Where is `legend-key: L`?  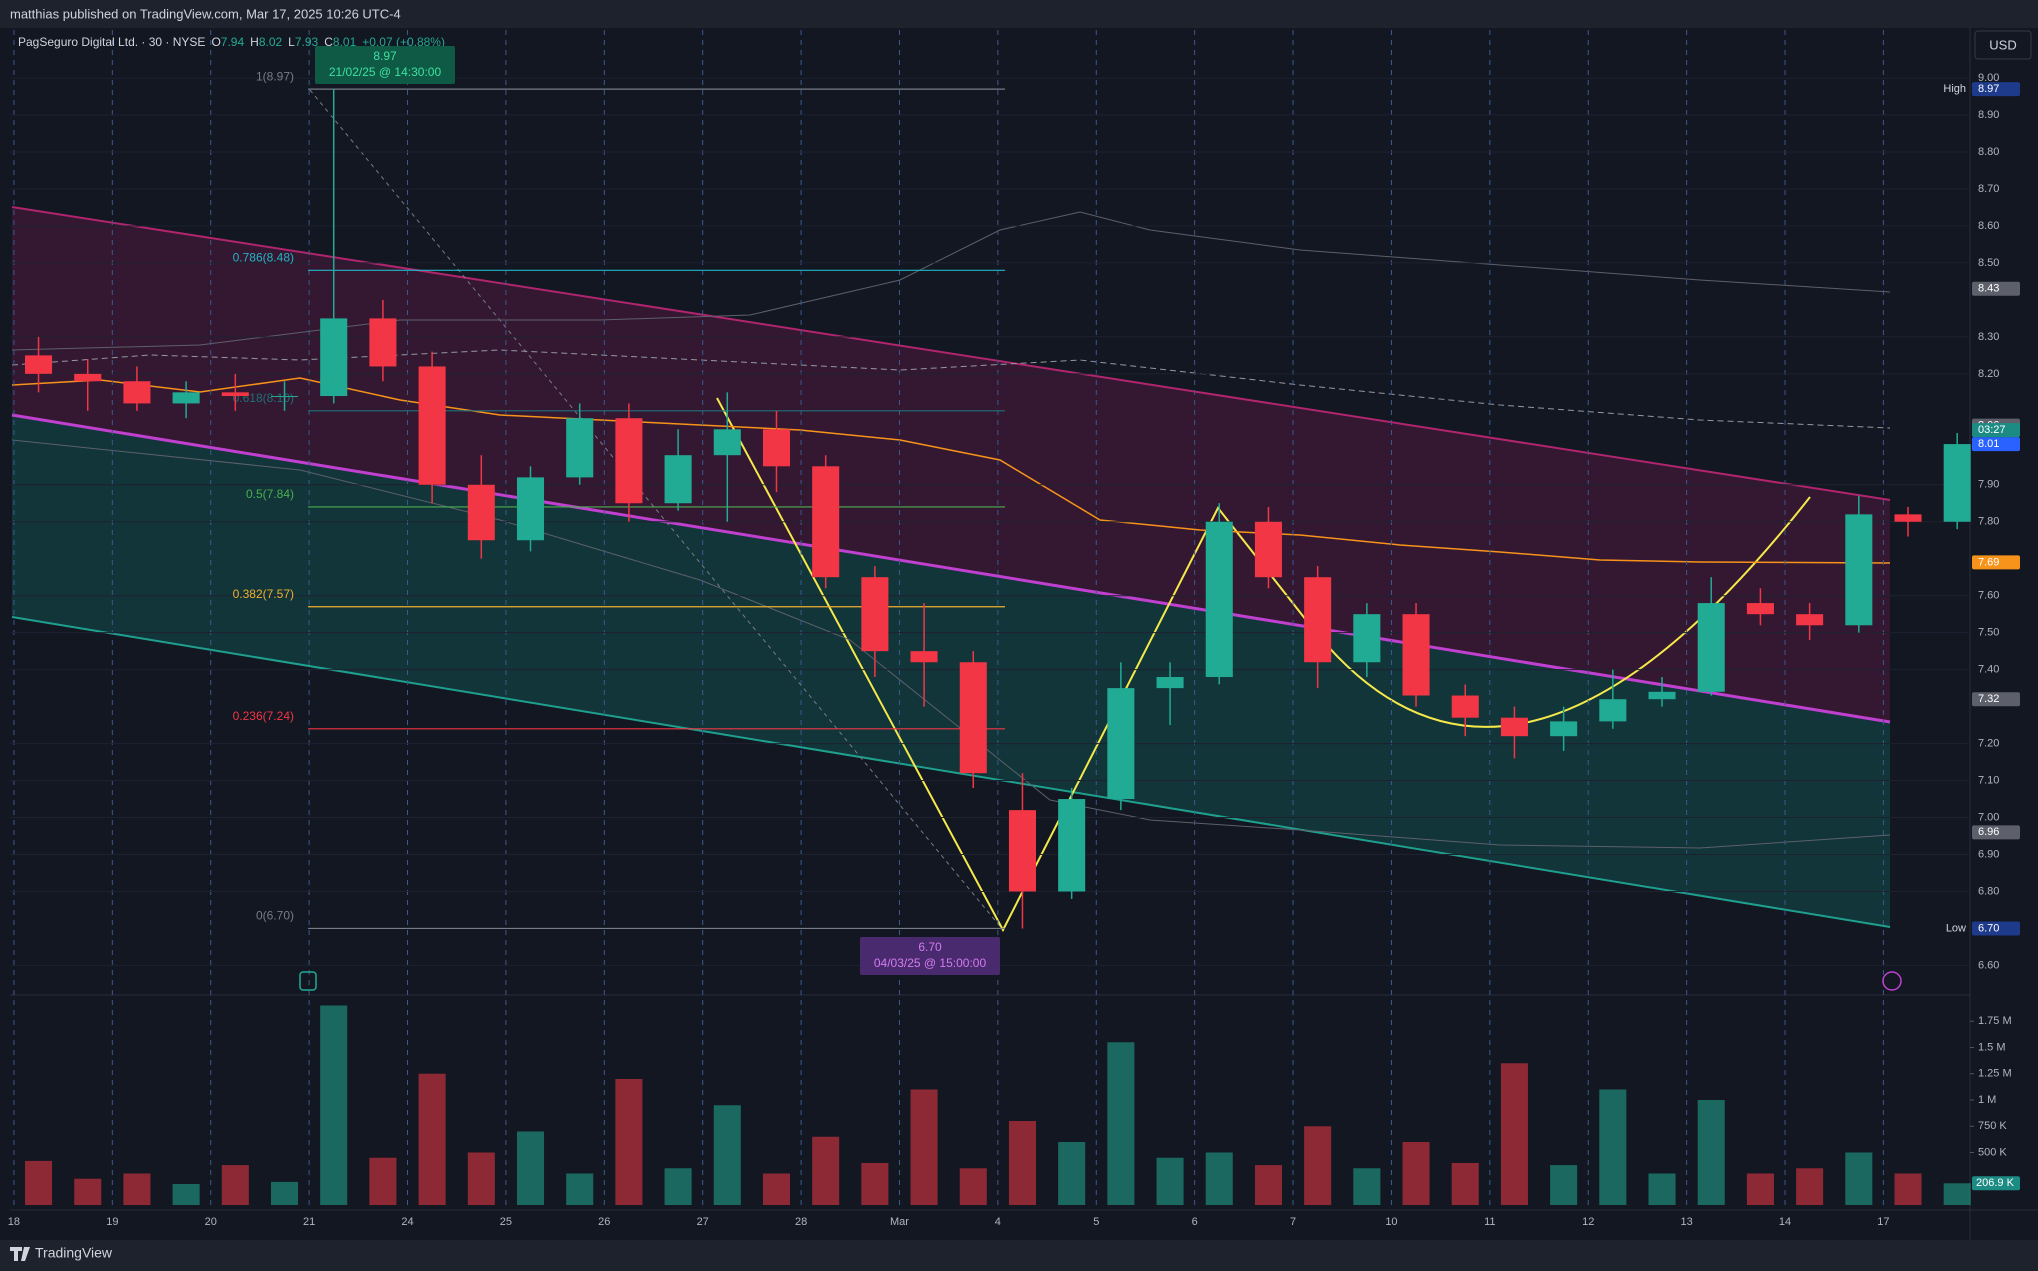
legend-key: L is located at coordinates (291, 42).